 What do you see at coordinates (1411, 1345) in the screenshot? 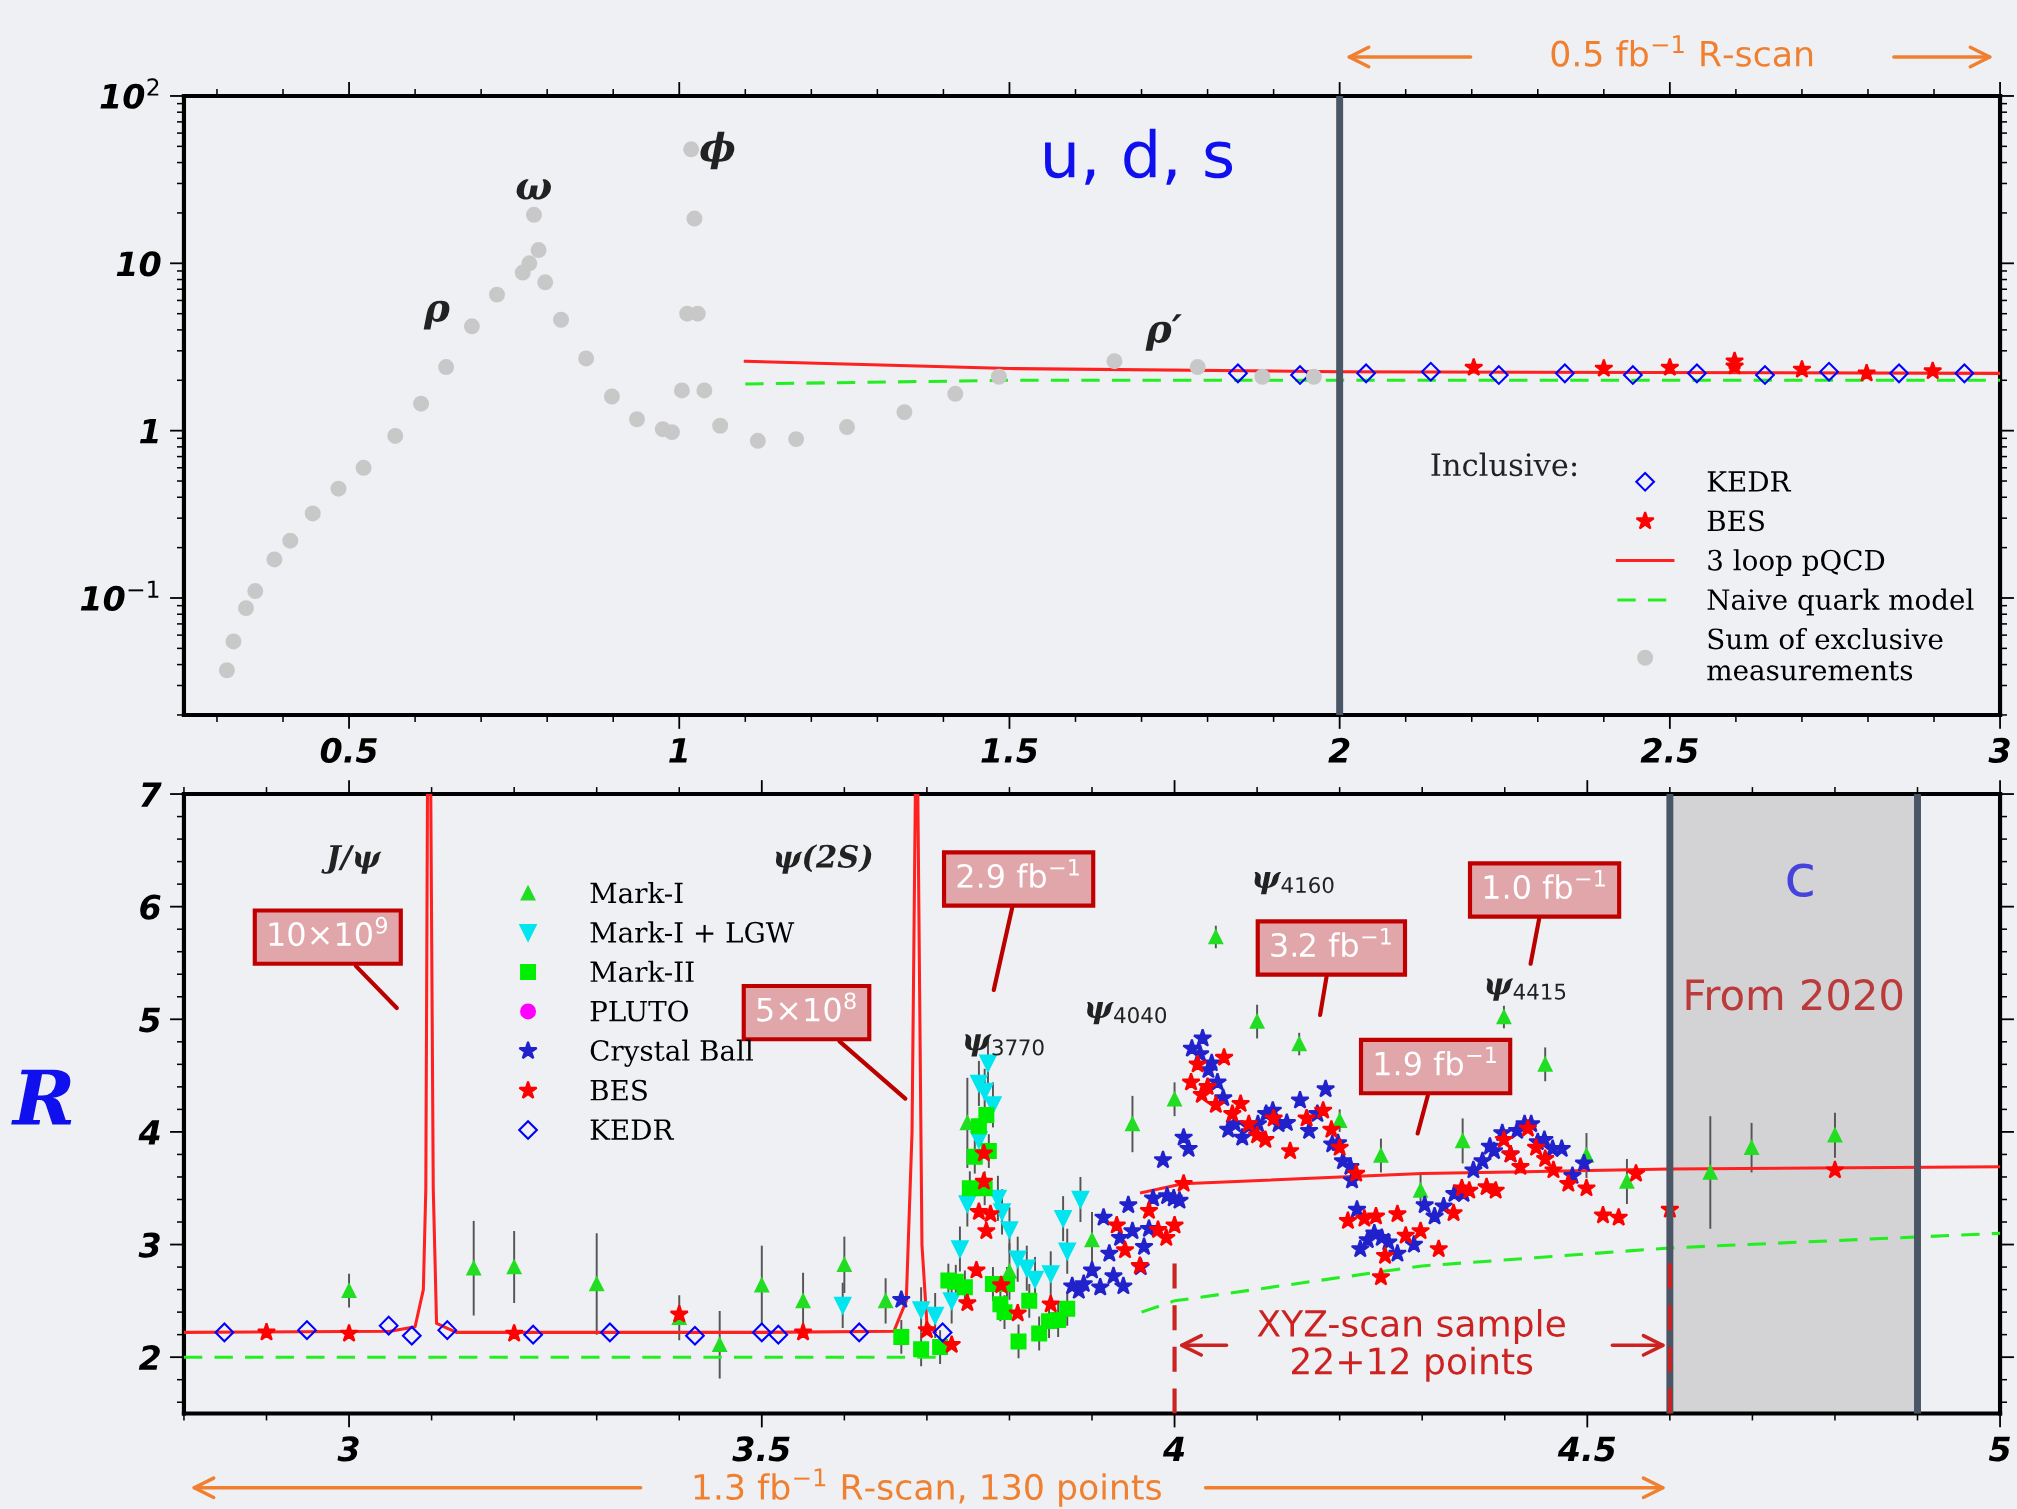
I see `annotation: XYZ-scan sample 22+12 points` at bounding box center [1411, 1345].